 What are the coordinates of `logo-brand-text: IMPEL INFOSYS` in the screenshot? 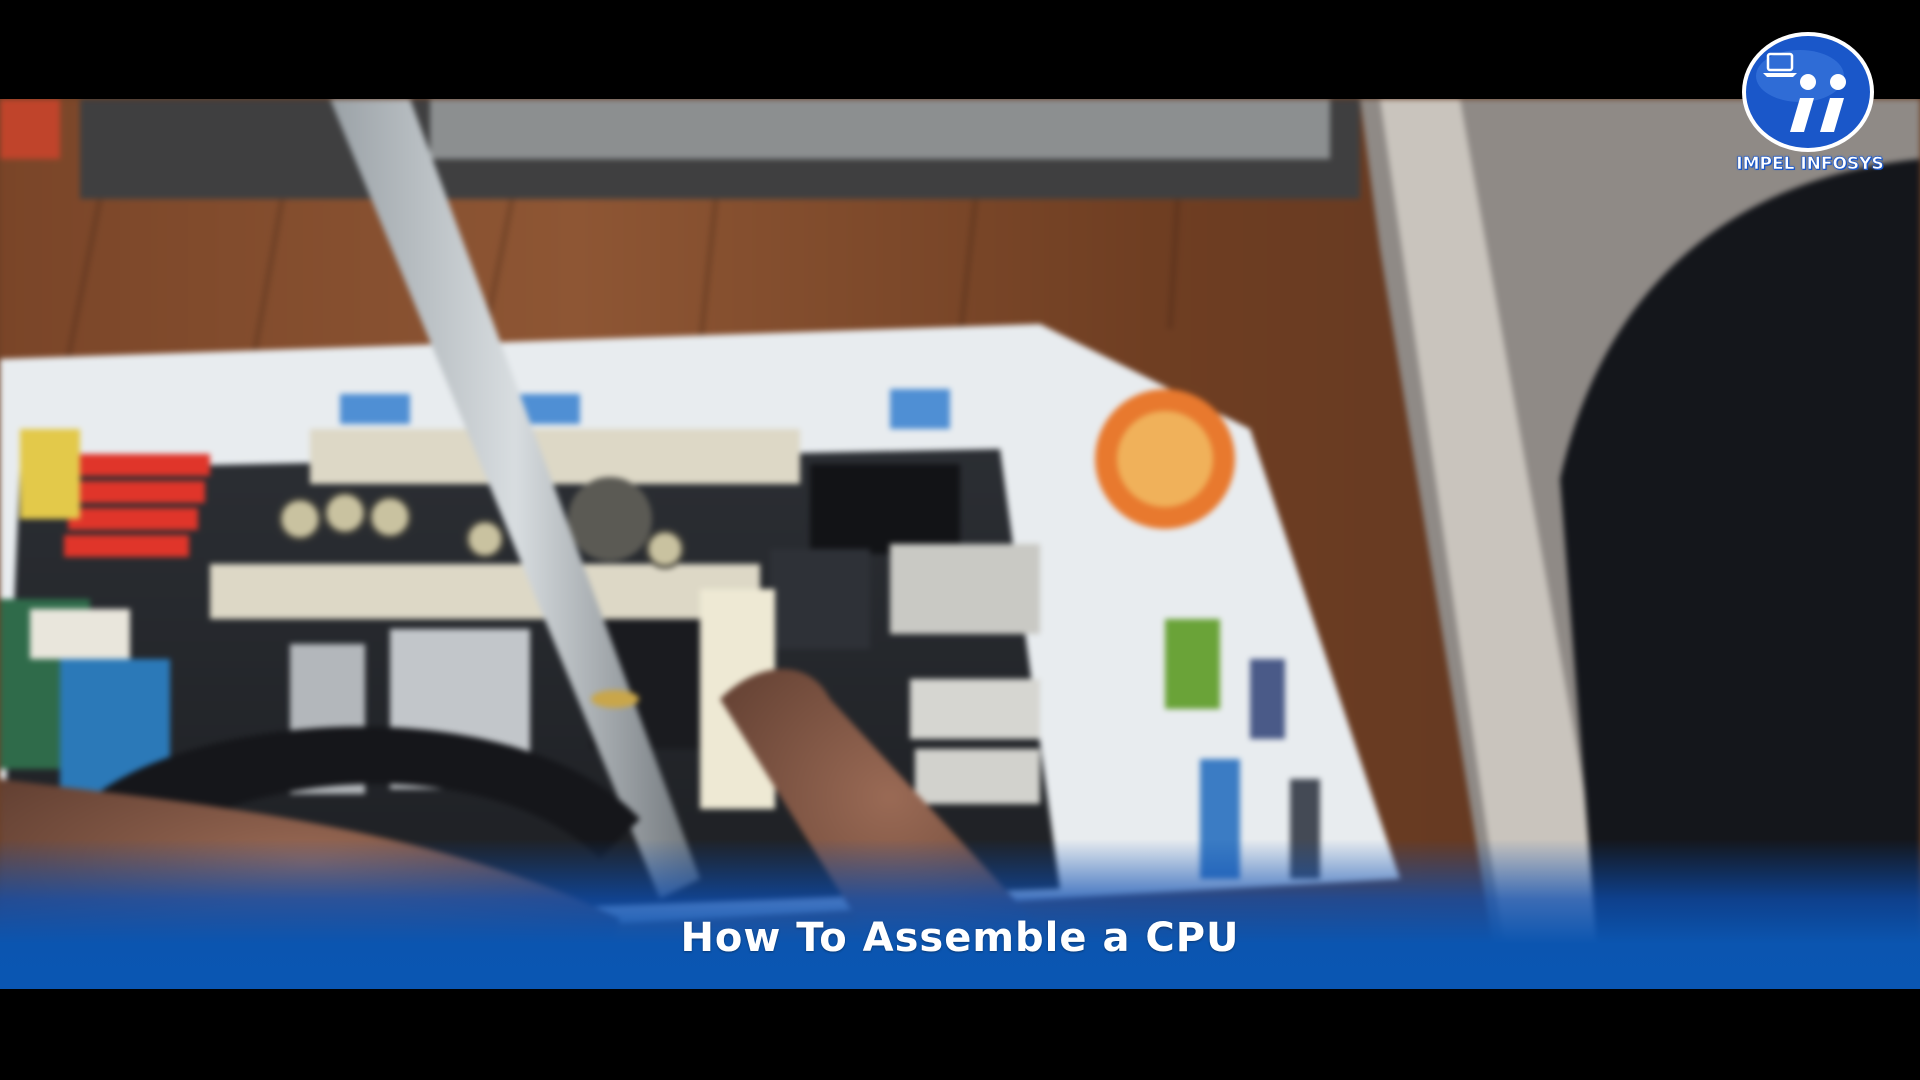 It's located at (1810, 164).